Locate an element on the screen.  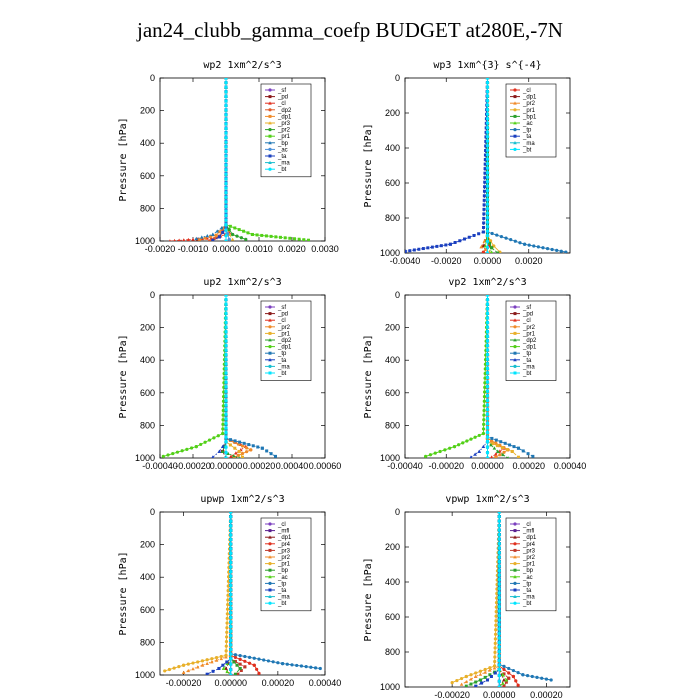
x-tick-label: 0.00020 is located at coordinates (278, 683).